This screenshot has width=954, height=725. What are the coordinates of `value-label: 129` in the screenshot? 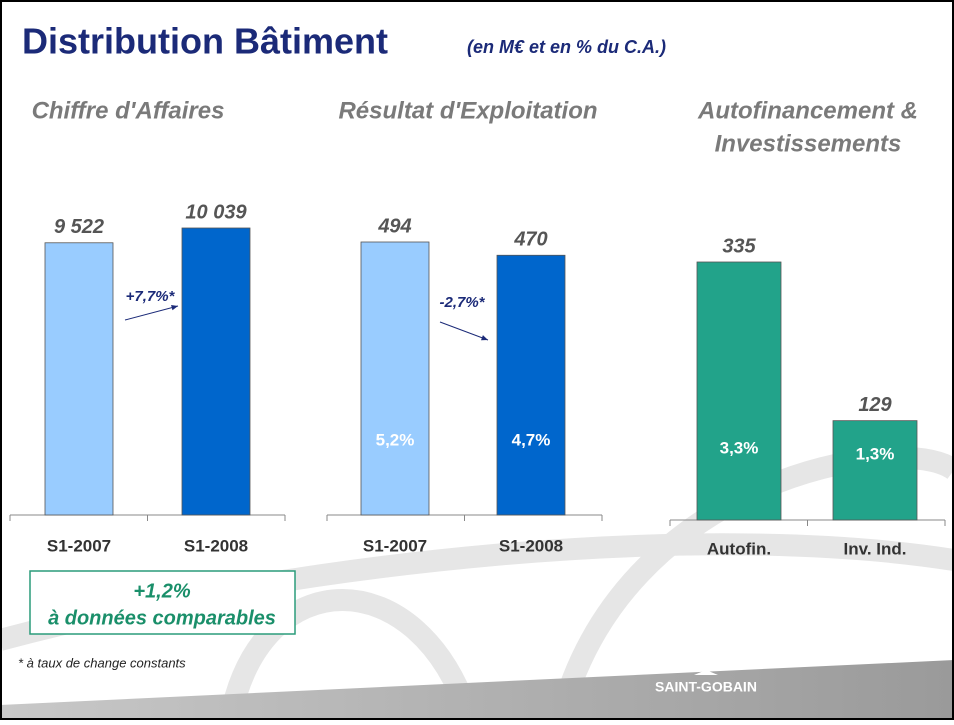 It's located at (875, 405).